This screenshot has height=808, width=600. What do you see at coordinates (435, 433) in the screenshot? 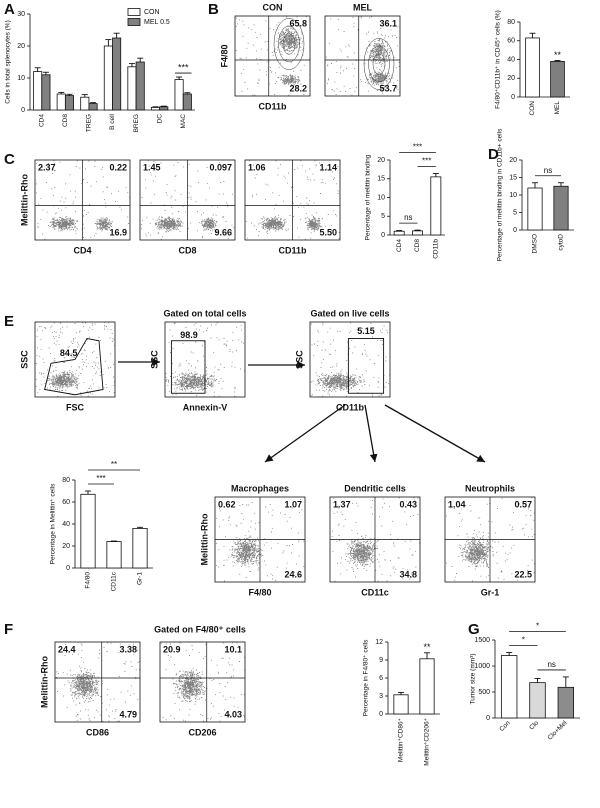
I see `arrow` at bounding box center [435, 433].